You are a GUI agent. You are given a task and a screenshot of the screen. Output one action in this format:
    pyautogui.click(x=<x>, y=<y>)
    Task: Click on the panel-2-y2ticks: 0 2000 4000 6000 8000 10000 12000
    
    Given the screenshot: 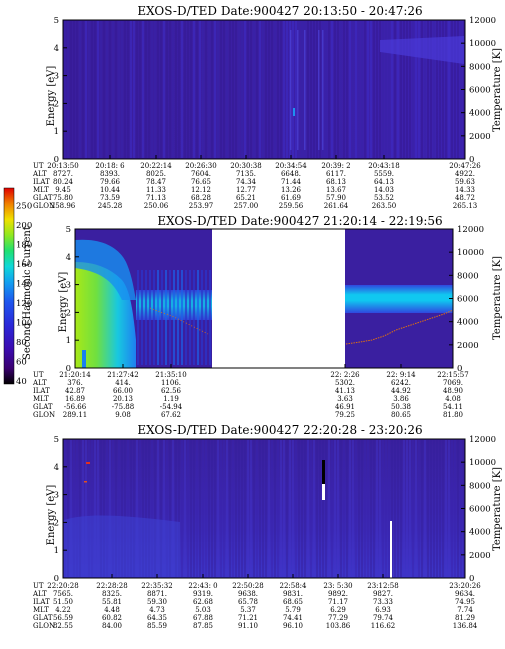 What is the action you would take?
    pyautogui.click(x=466, y=299)
    